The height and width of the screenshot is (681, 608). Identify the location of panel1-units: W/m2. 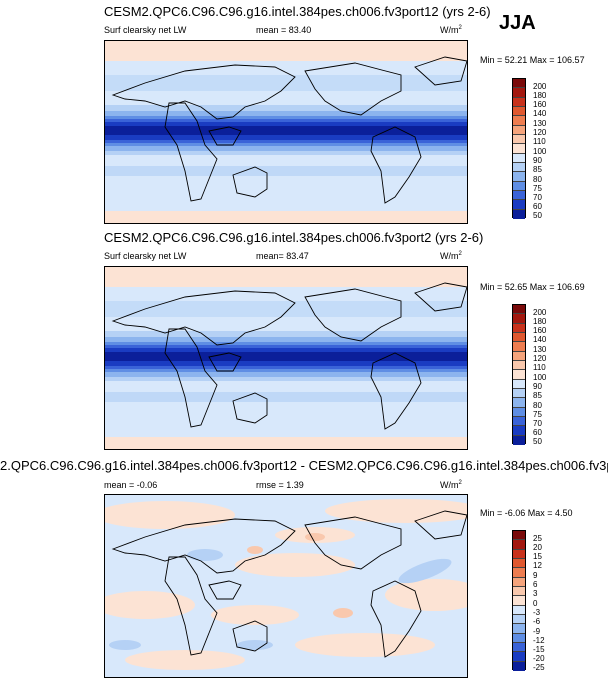
(451, 30).